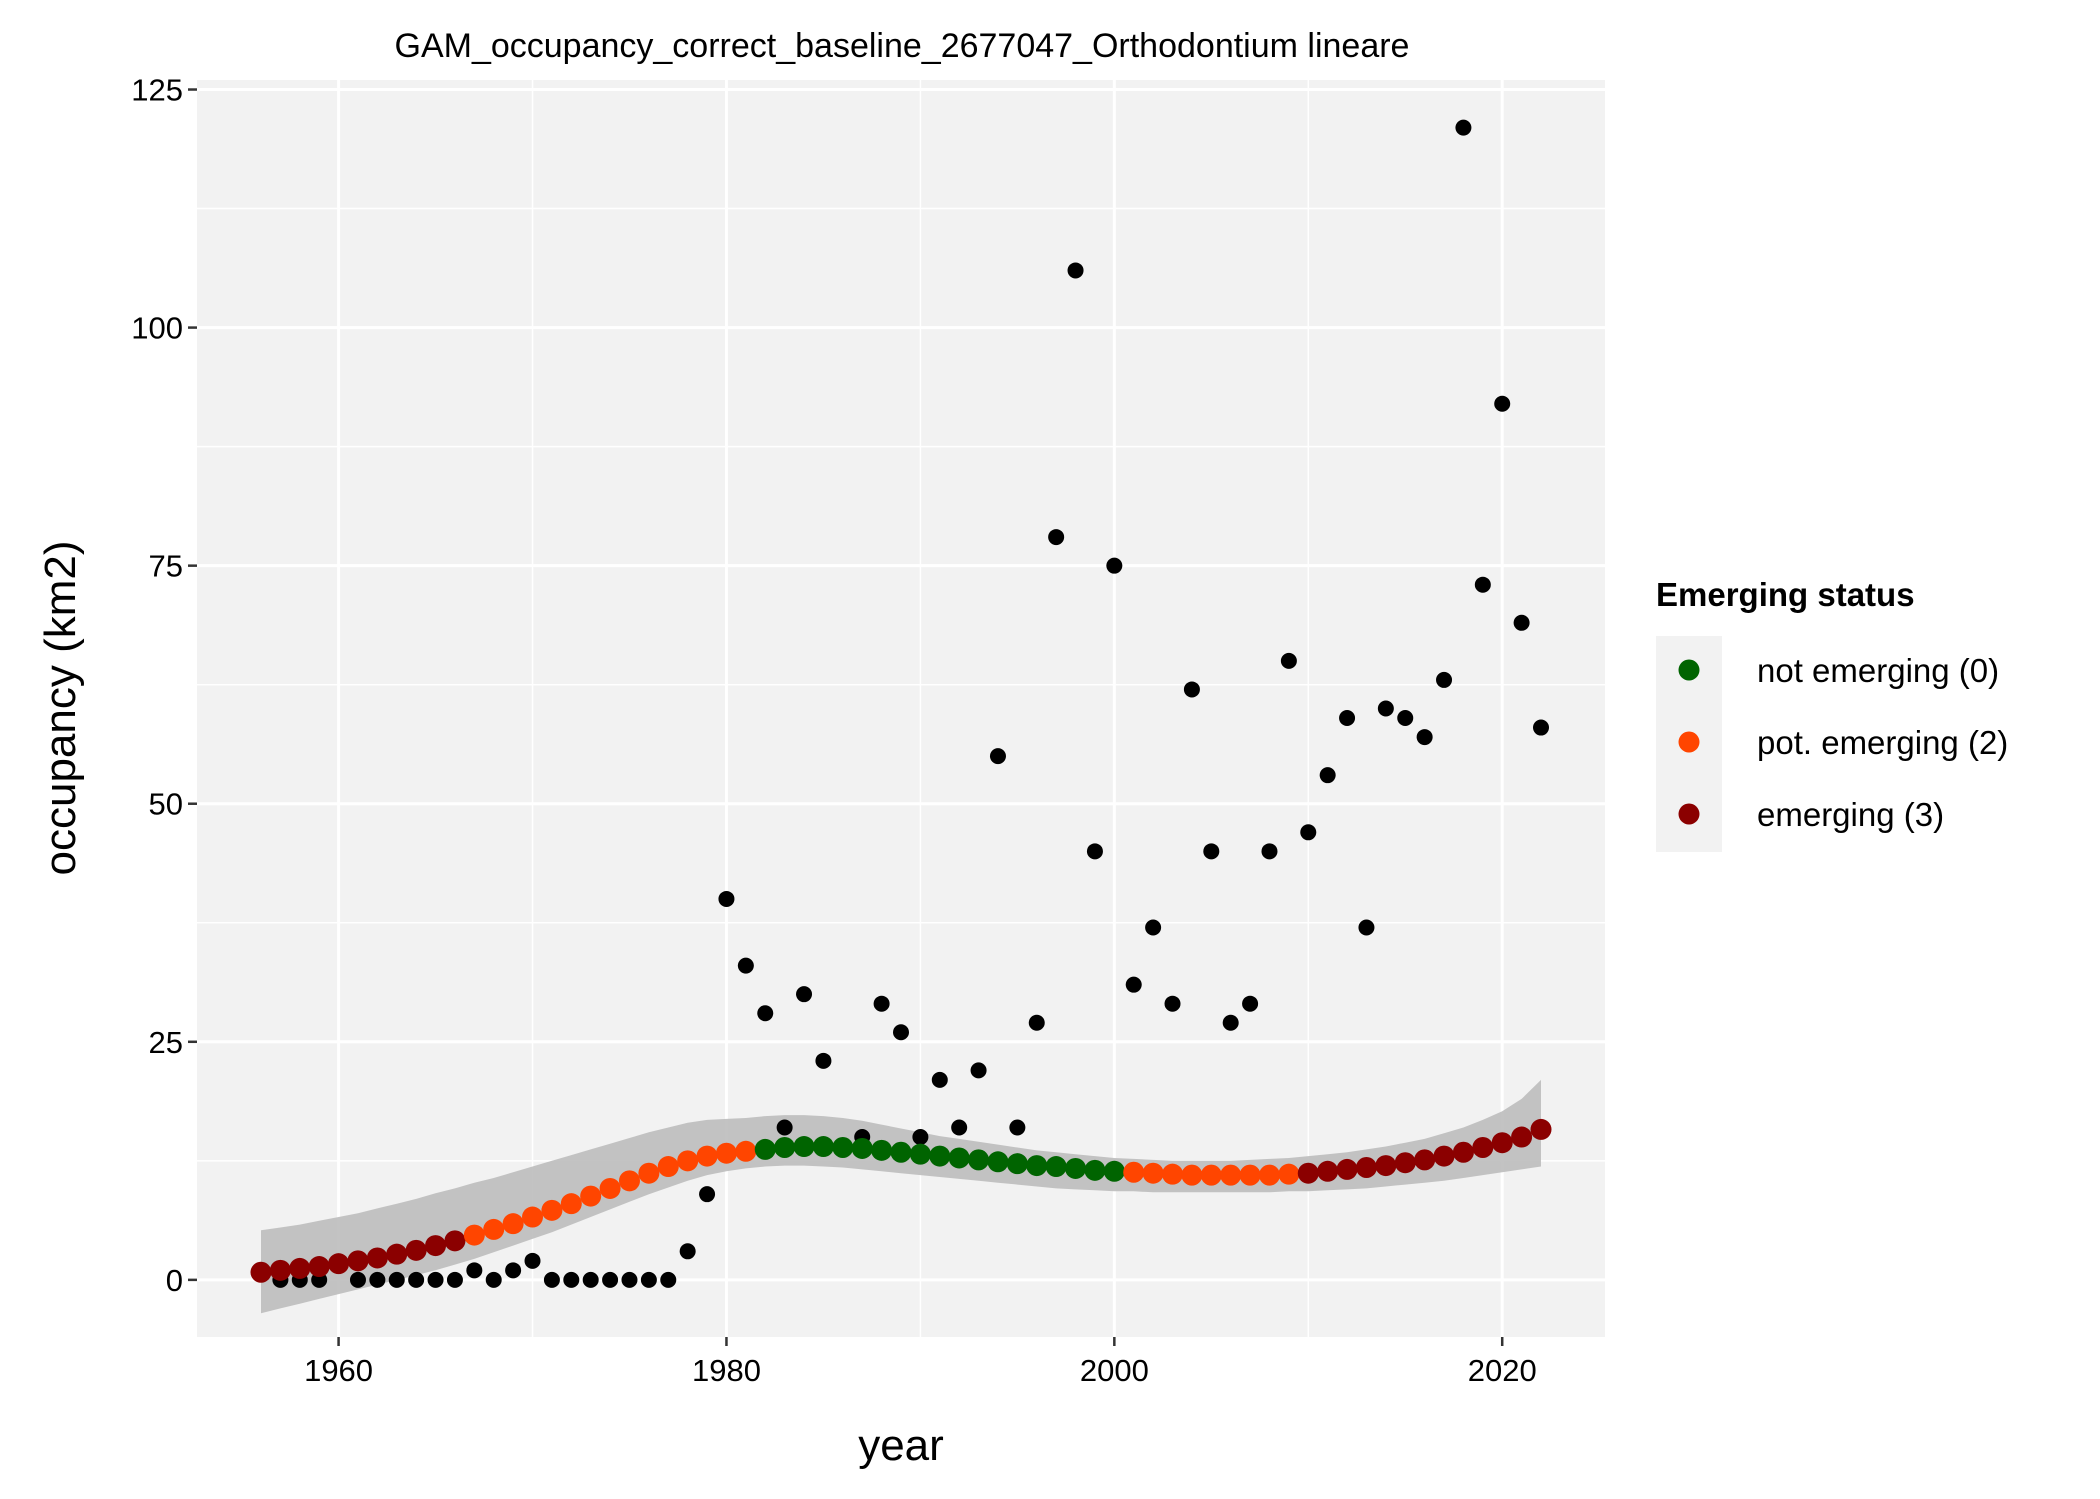 The image size is (2100, 1499). What do you see at coordinates (166, 566) in the screenshot?
I see `y-tick-label: 75` at bounding box center [166, 566].